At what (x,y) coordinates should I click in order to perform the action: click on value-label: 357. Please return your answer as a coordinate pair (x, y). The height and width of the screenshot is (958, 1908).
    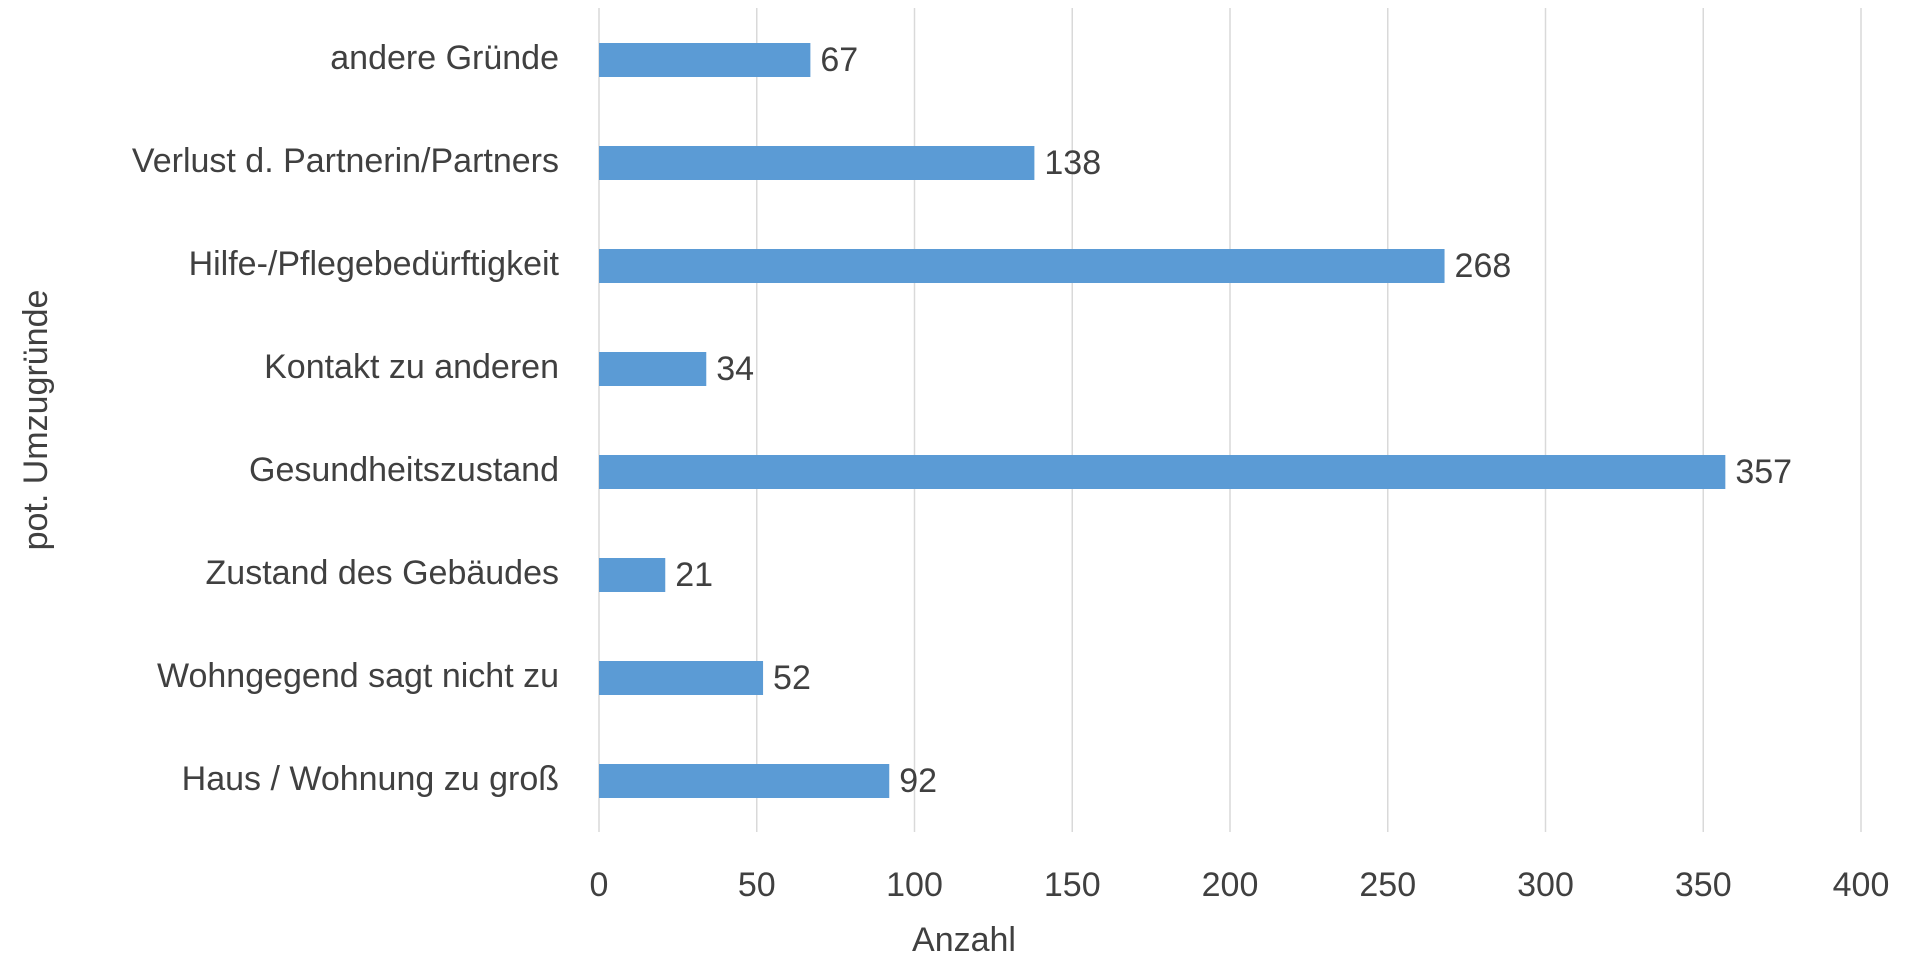
    Looking at the image, I should click on (1763, 472).